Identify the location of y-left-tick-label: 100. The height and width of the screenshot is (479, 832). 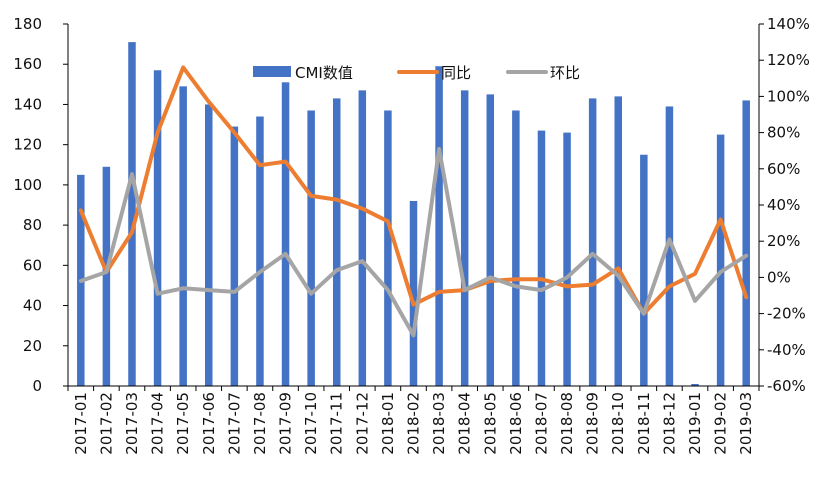
(27, 185).